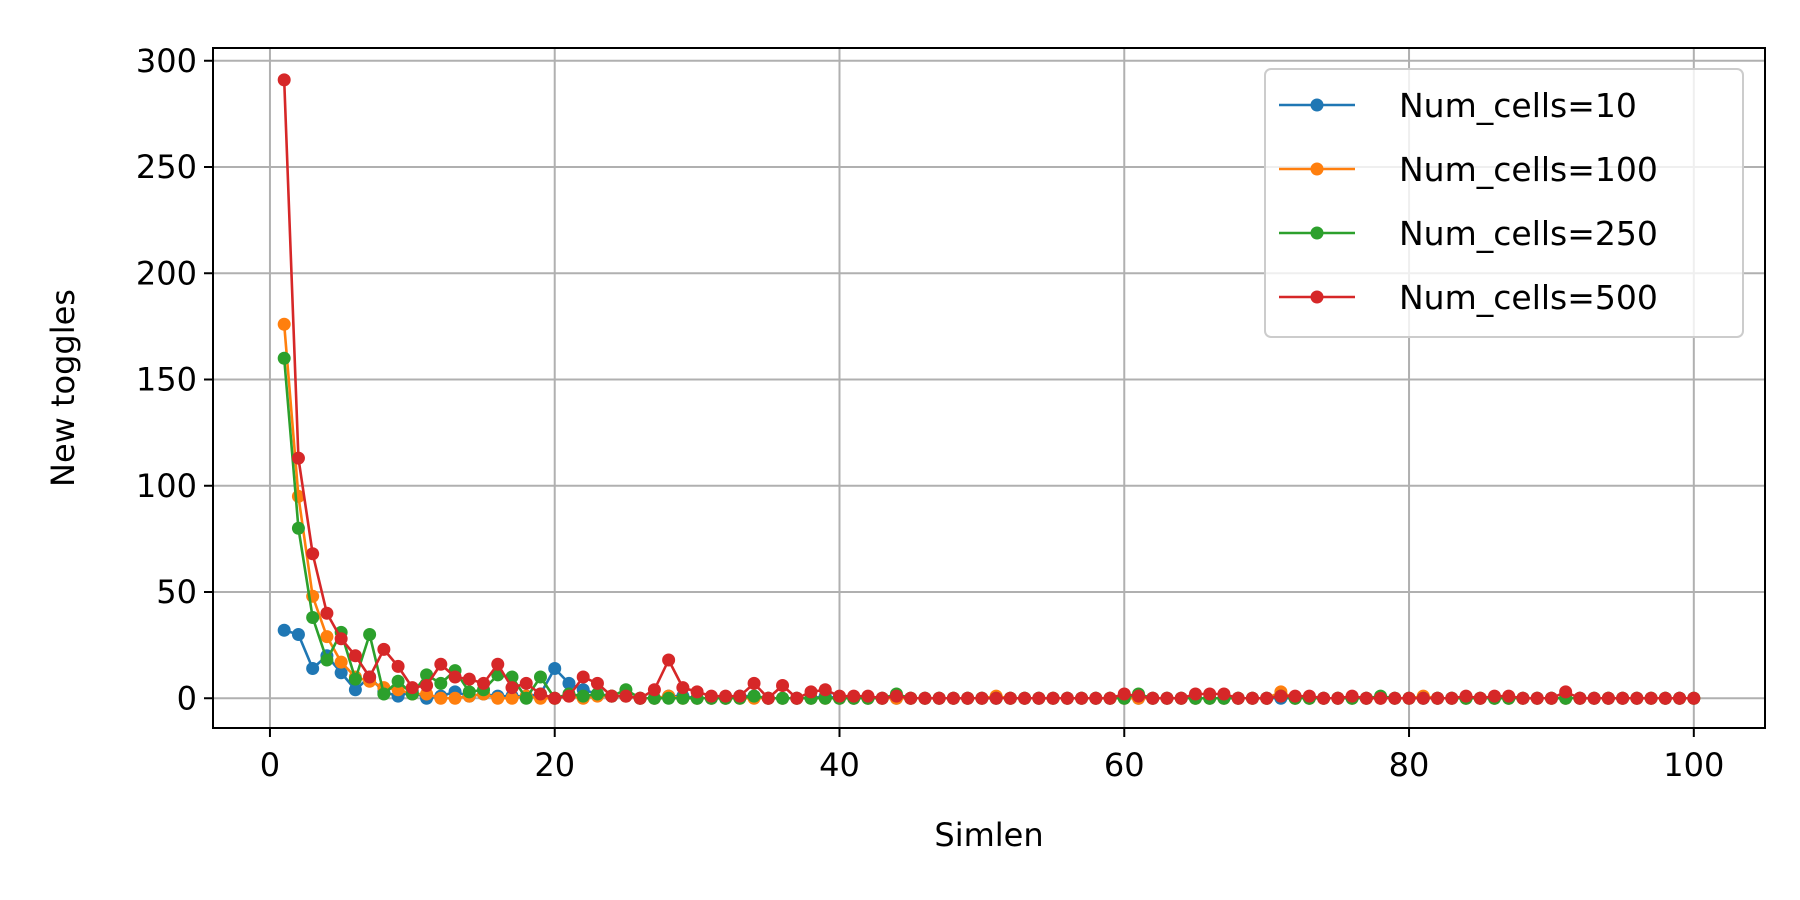  Describe the element at coordinates (1409, 765) in the screenshot. I see `x-tick-label: 80` at that location.